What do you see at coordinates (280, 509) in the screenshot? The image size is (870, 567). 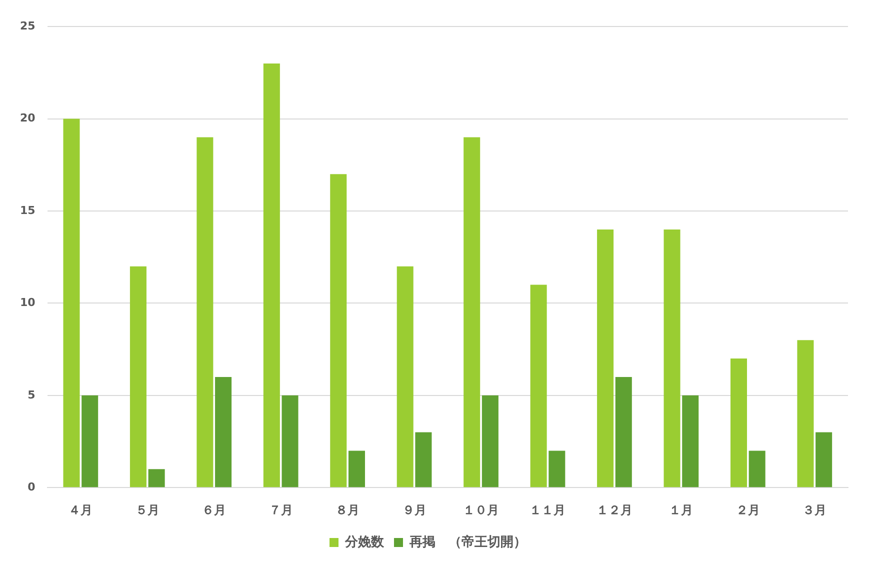 I see `x-tick-label: ７月` at bounding box center [280, 509].